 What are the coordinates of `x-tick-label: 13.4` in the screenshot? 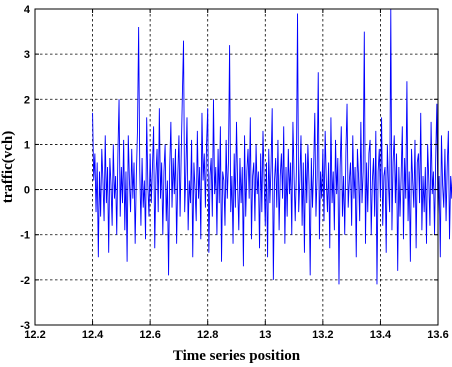 It's located at (381, 335).